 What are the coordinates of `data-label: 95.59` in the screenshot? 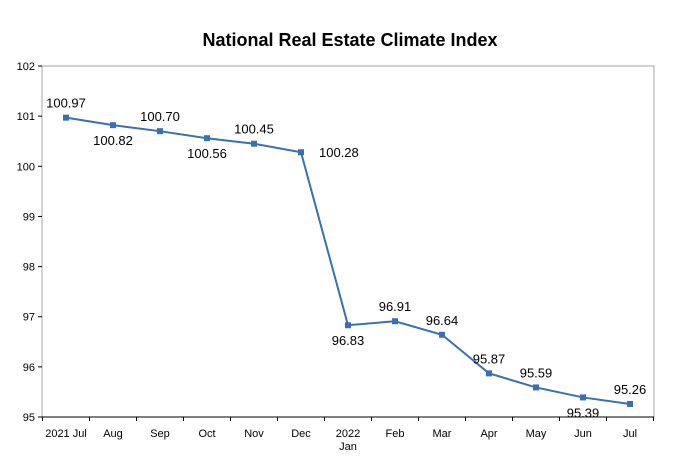 It's located at (536, 372).